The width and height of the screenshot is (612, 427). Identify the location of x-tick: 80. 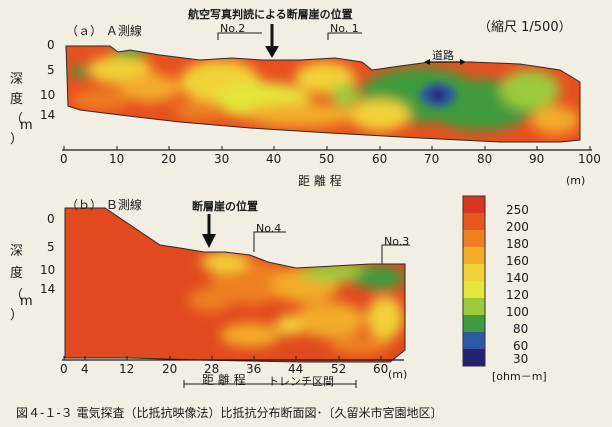
(485, 159).